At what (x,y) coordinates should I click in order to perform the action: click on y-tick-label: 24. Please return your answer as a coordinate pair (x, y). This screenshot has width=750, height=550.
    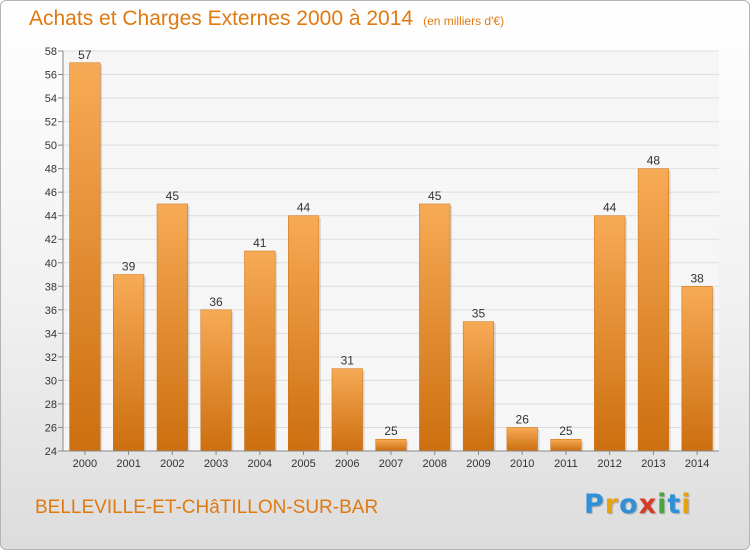
    Looking at the image, I should click on (51, 452).